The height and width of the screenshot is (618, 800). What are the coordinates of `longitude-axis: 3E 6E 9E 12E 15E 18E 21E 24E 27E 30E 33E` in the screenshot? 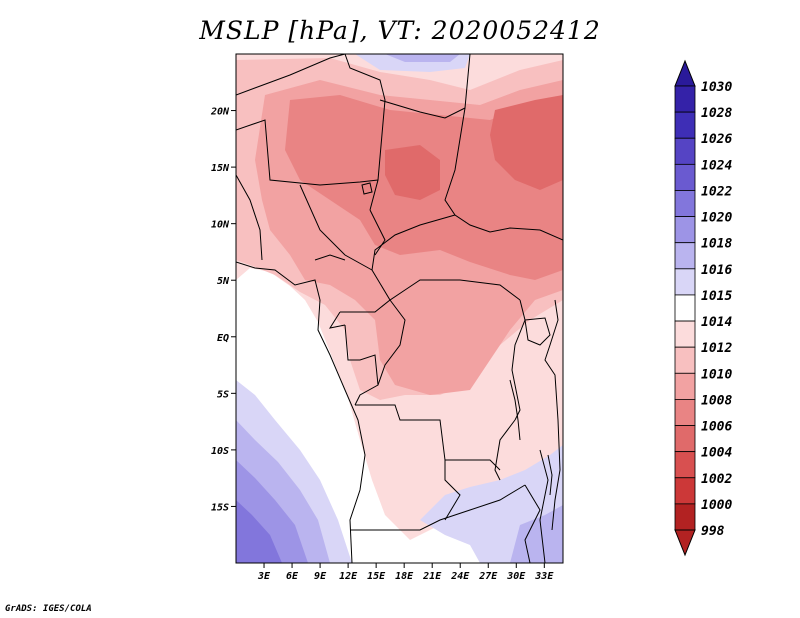 It's located at (405, 572).